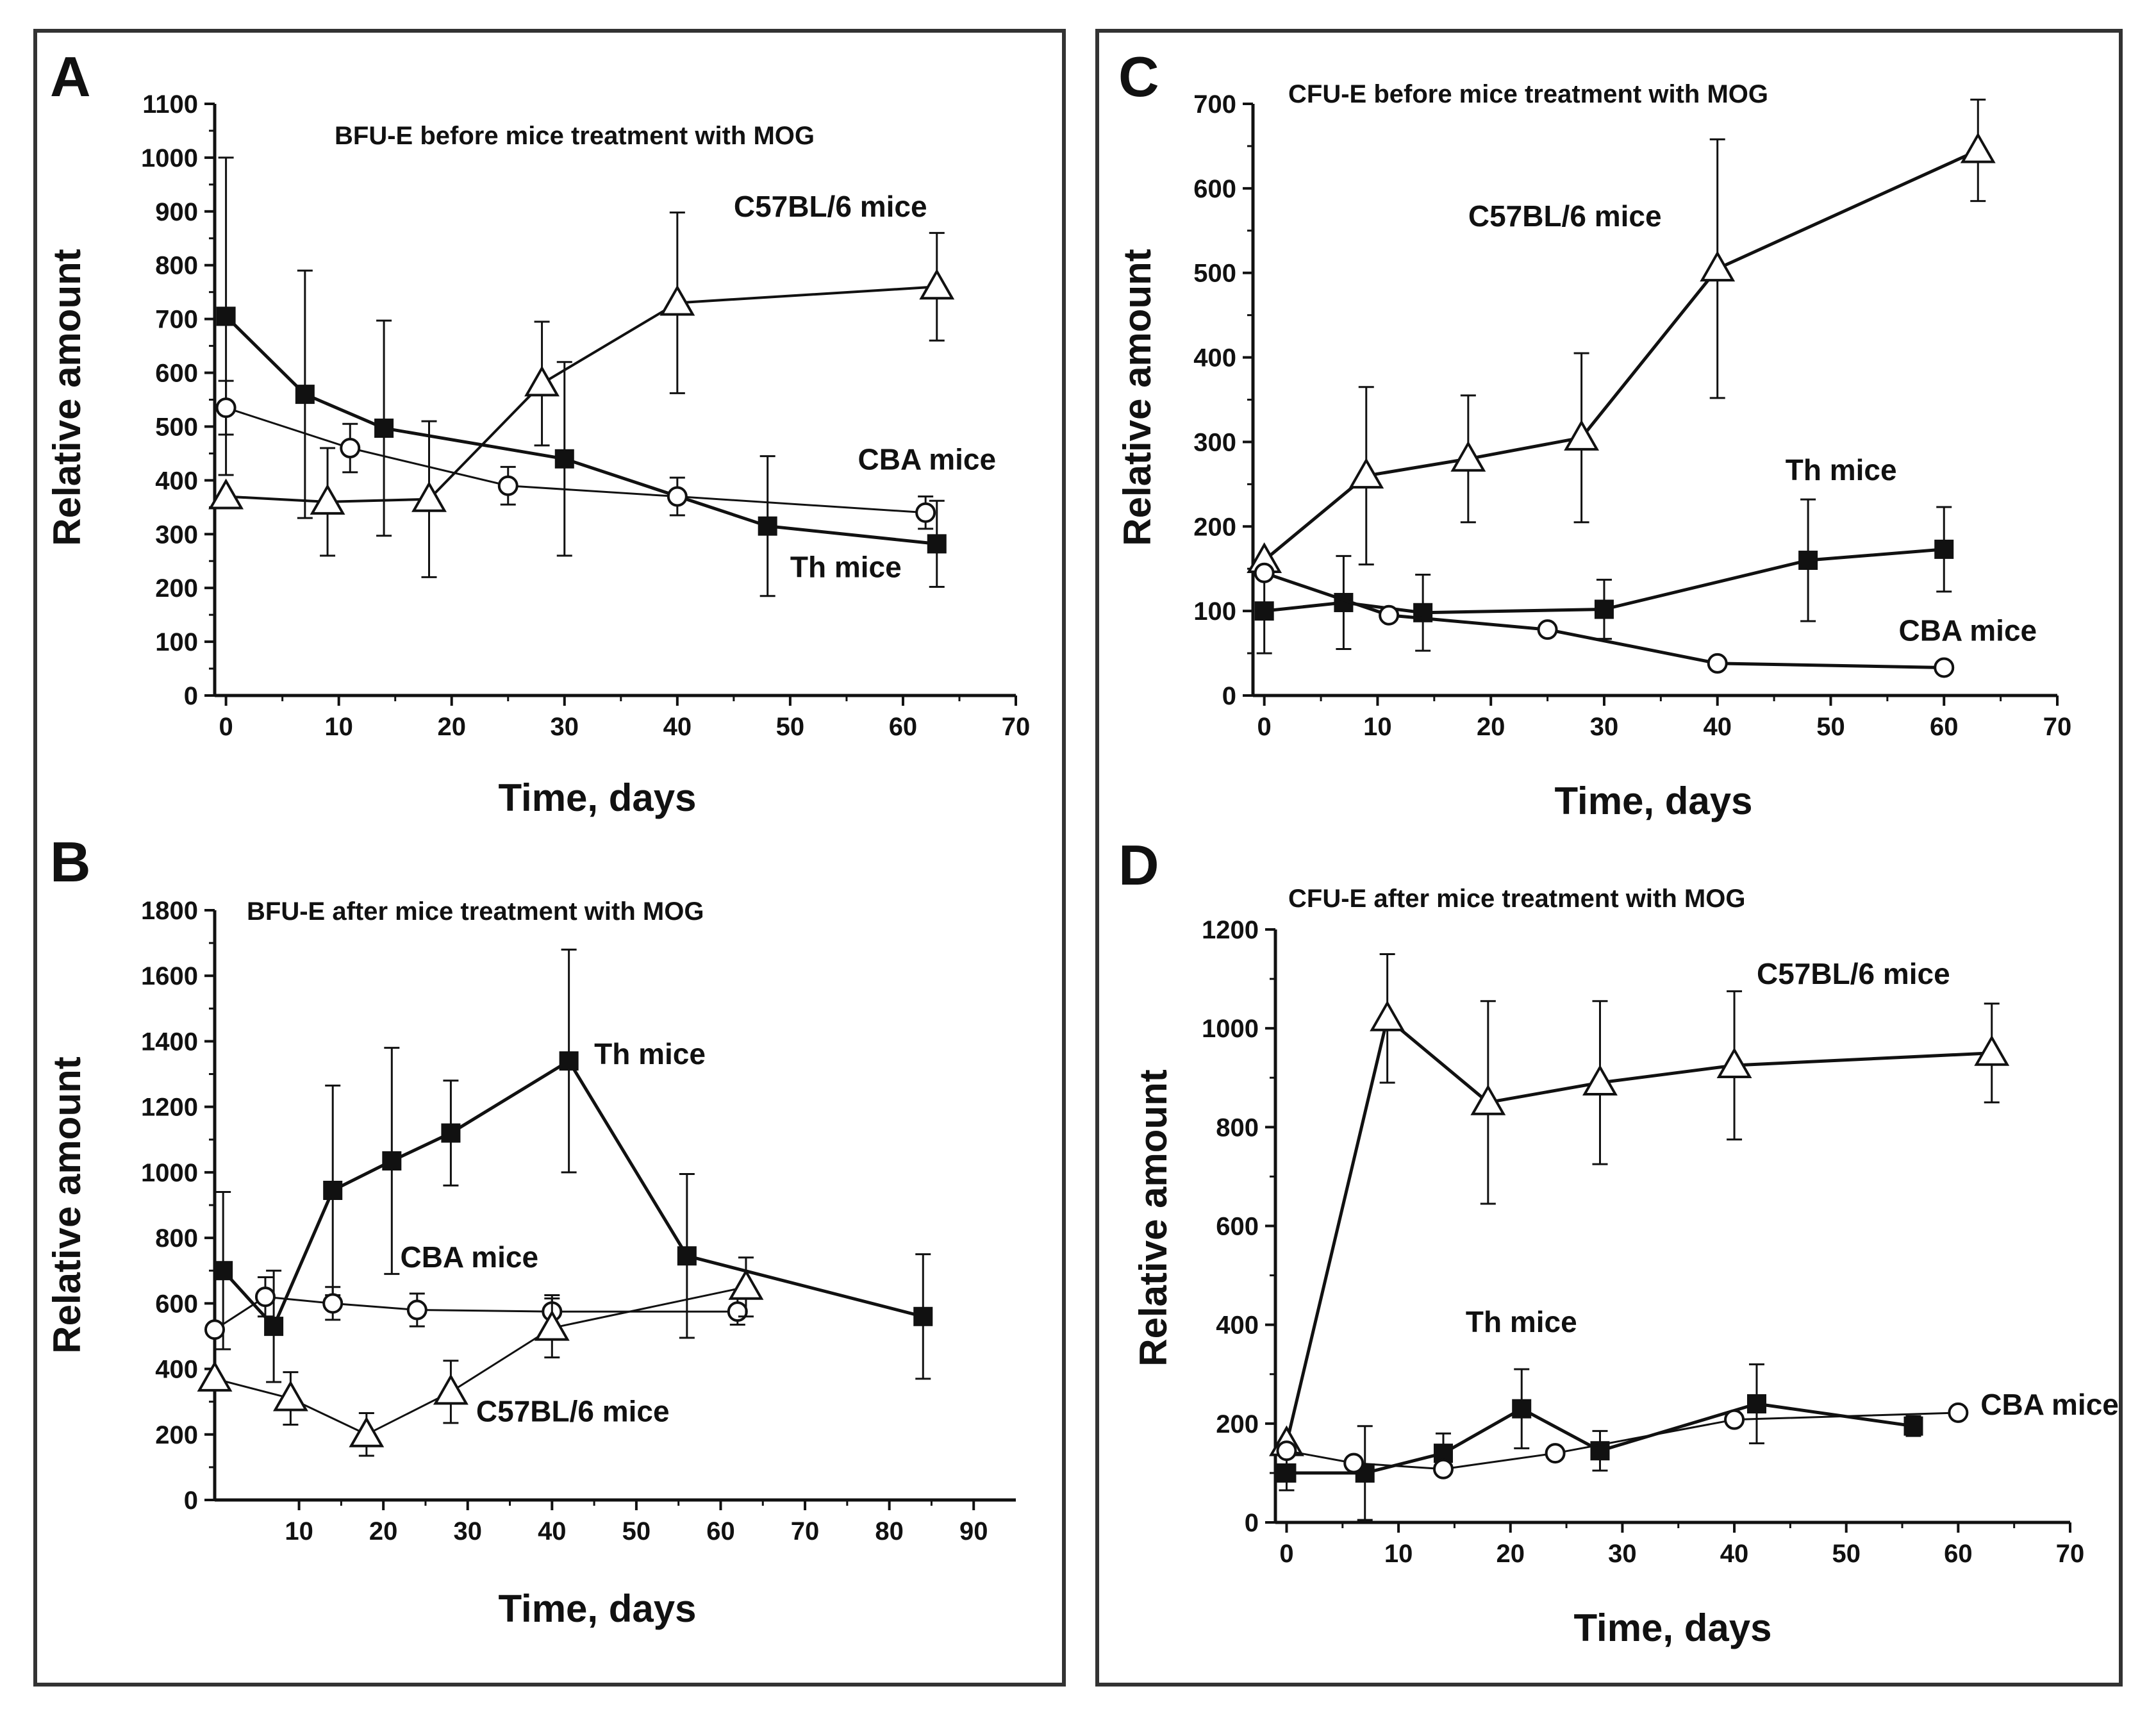 Image resolution: width=2156 pixels, height=1716 pixels. What do you see at coordinates (71, 76) in the screenshot?
I see `panel-a-letter: A` at bounding box center [71, 76].